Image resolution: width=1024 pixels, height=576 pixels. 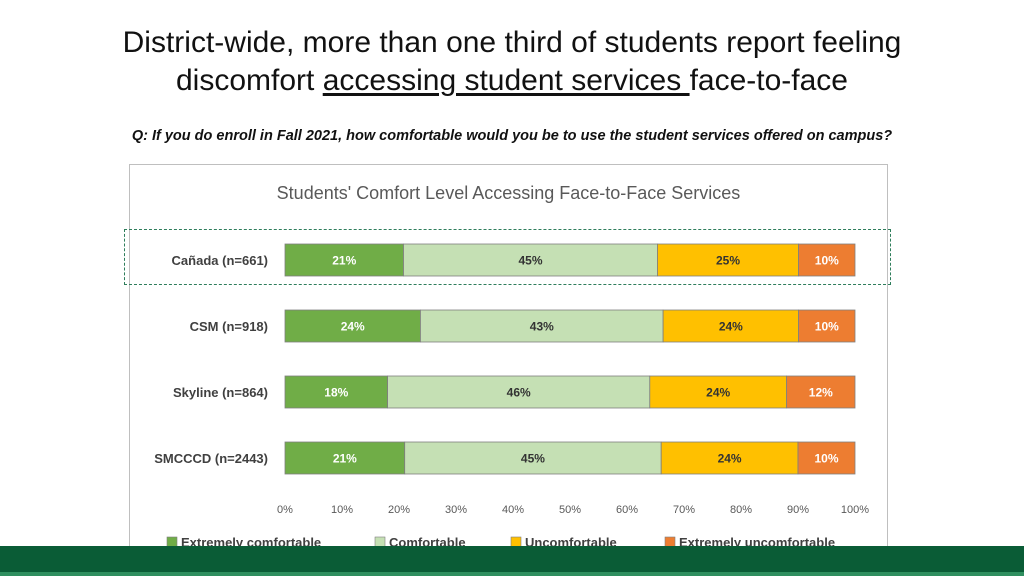 I want to click on x-tick-label: 10%, so click(x=342, y=510).